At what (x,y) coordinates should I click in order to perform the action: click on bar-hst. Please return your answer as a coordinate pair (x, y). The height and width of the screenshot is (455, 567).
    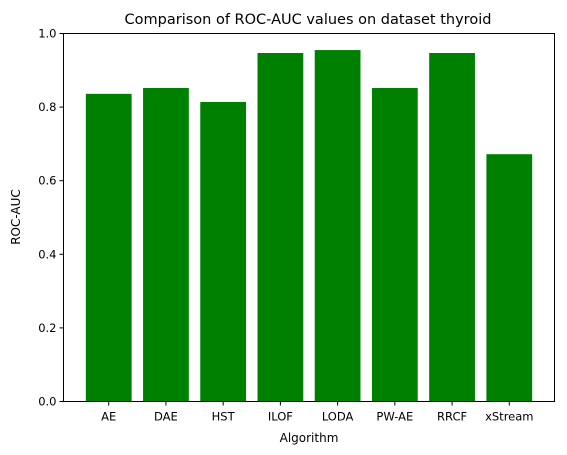
    Looking at the image, I should click on (223, 251).